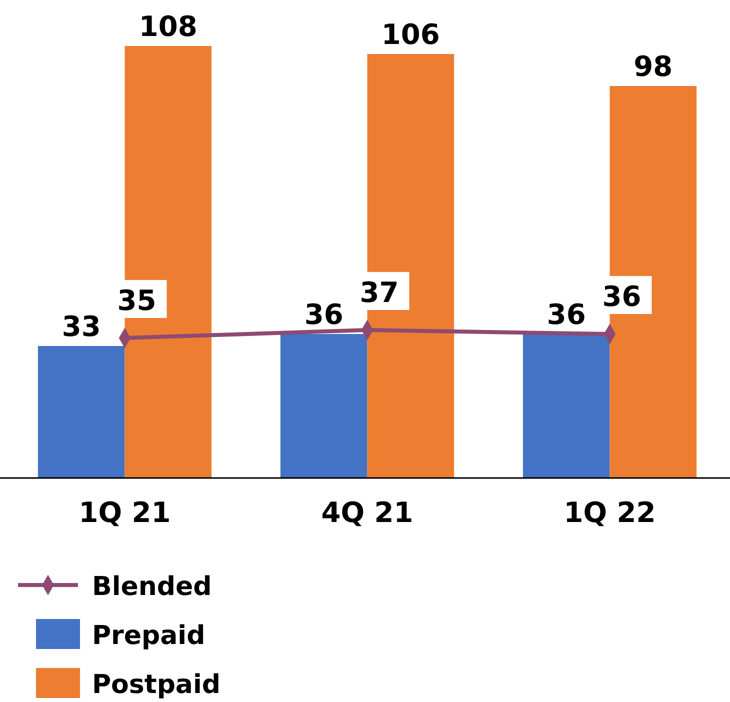 The height and width of the screenshot is (702, 730). Describe the element at coordinates (410, 34) in the screenshot. I see `data-label: 106` at that location.